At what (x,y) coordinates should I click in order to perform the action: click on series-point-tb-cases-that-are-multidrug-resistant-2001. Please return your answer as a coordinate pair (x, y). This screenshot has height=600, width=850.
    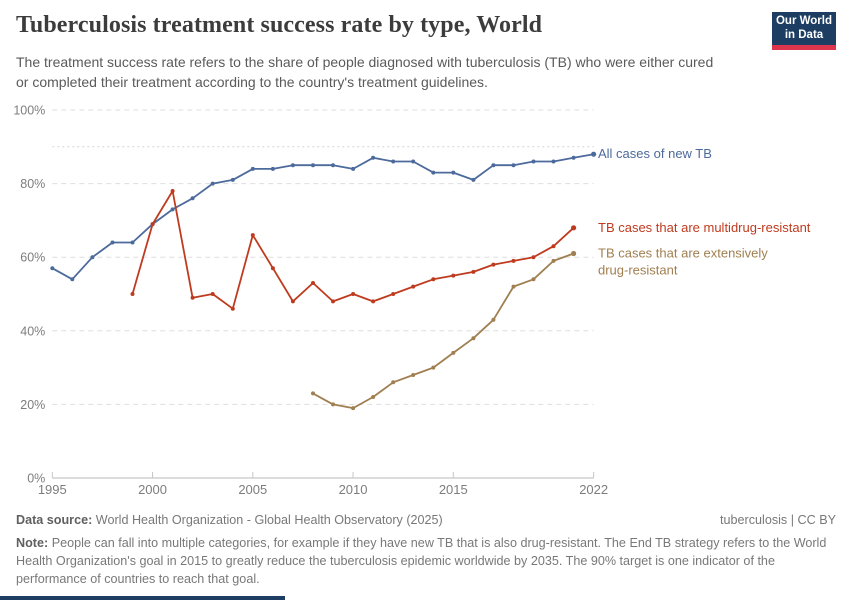
    Looking at the image, I should click on (172, 191).